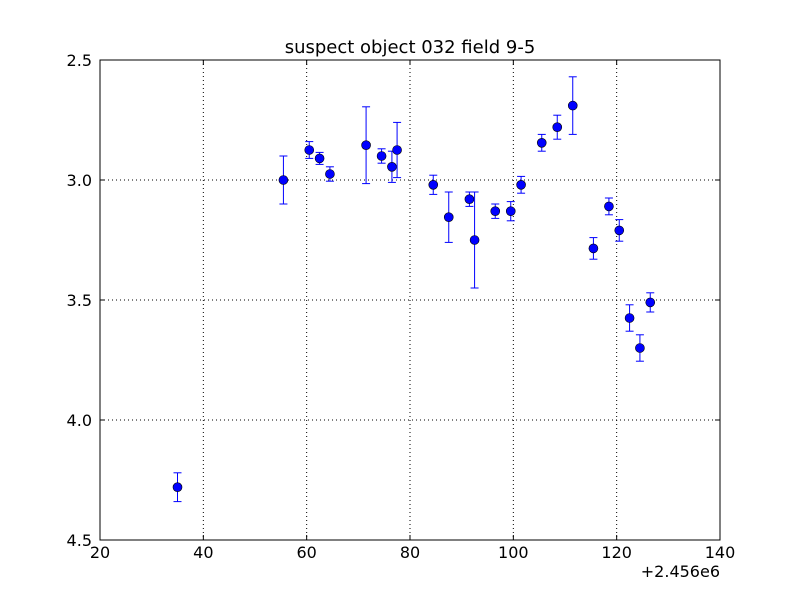 This screenshot has width=800, height=600. I want to click on x-tick-label: 60, so click(306, 552).